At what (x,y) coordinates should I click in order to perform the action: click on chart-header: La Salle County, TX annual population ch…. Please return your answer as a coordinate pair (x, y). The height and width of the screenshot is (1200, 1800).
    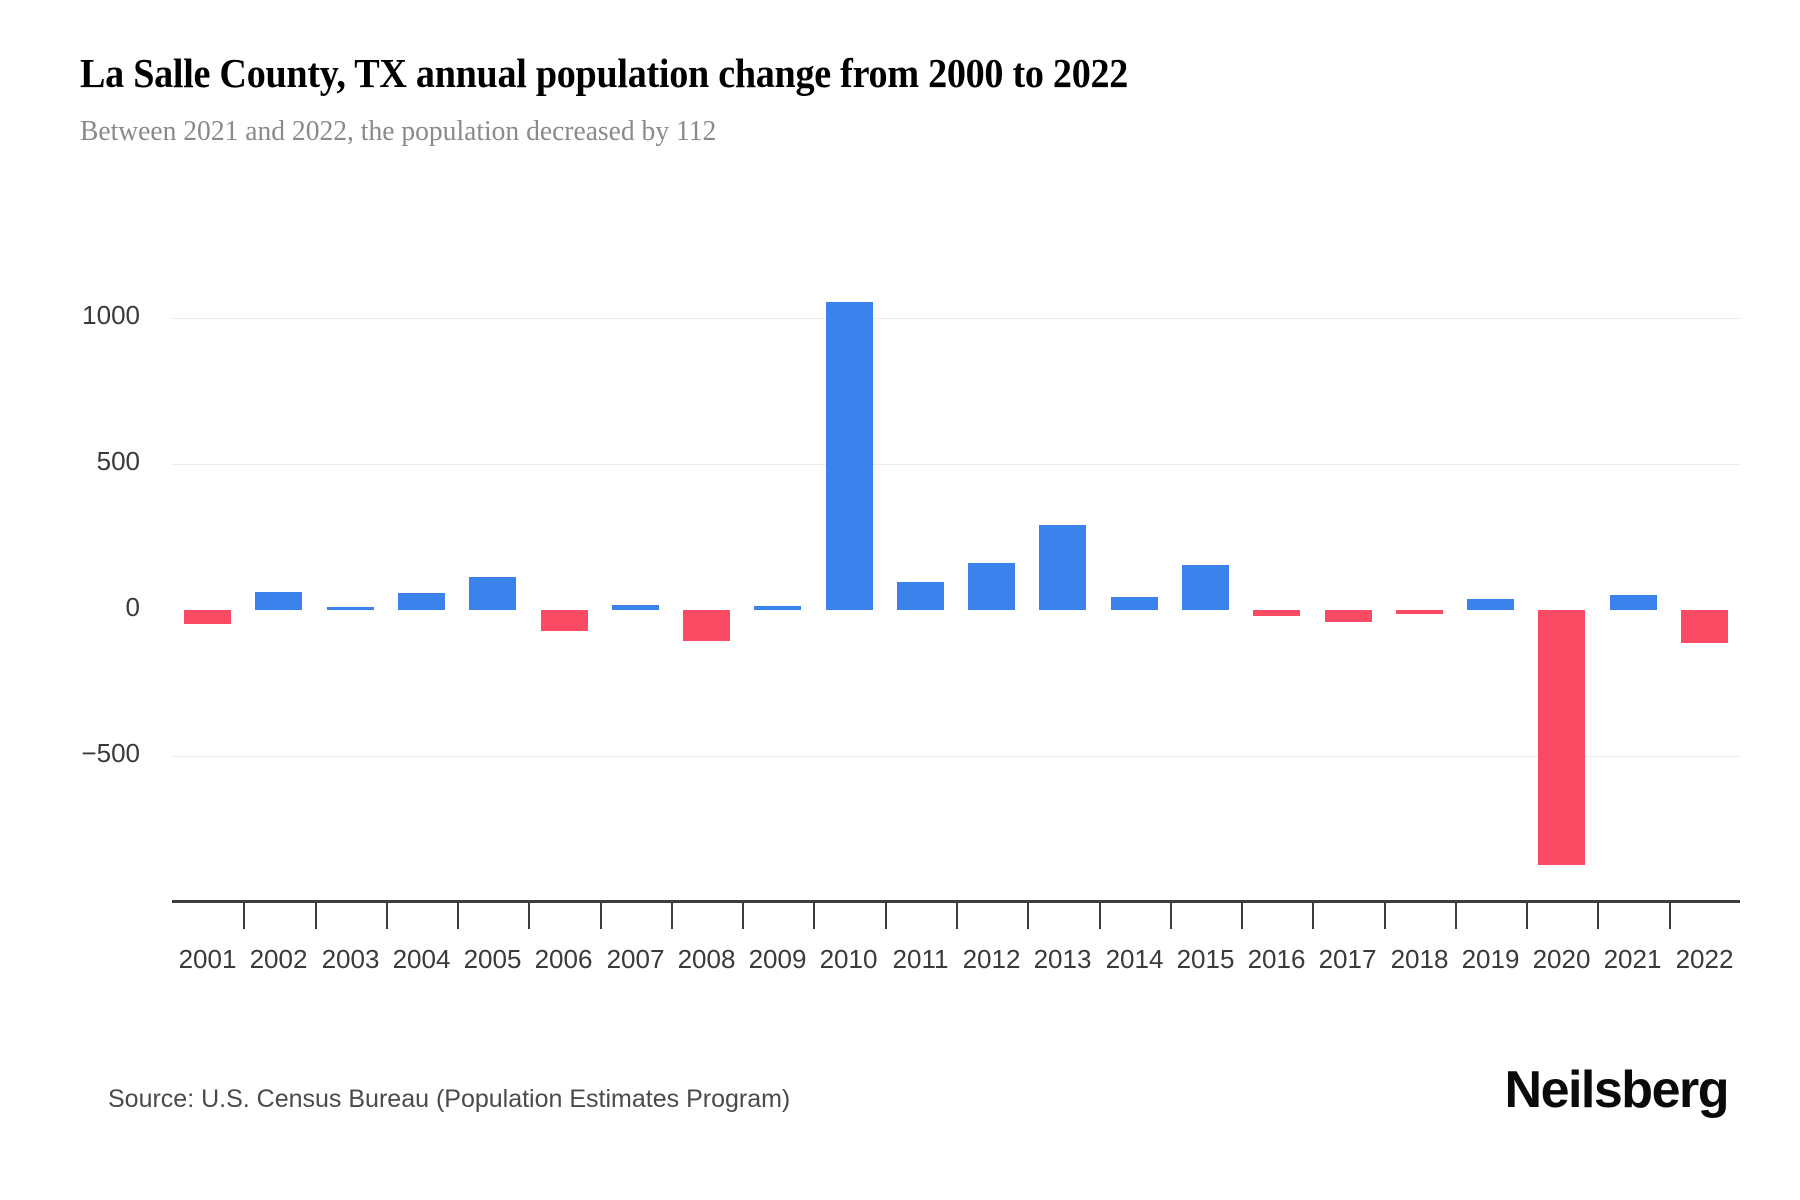
    Looking at the image, I should click on (900, 99).